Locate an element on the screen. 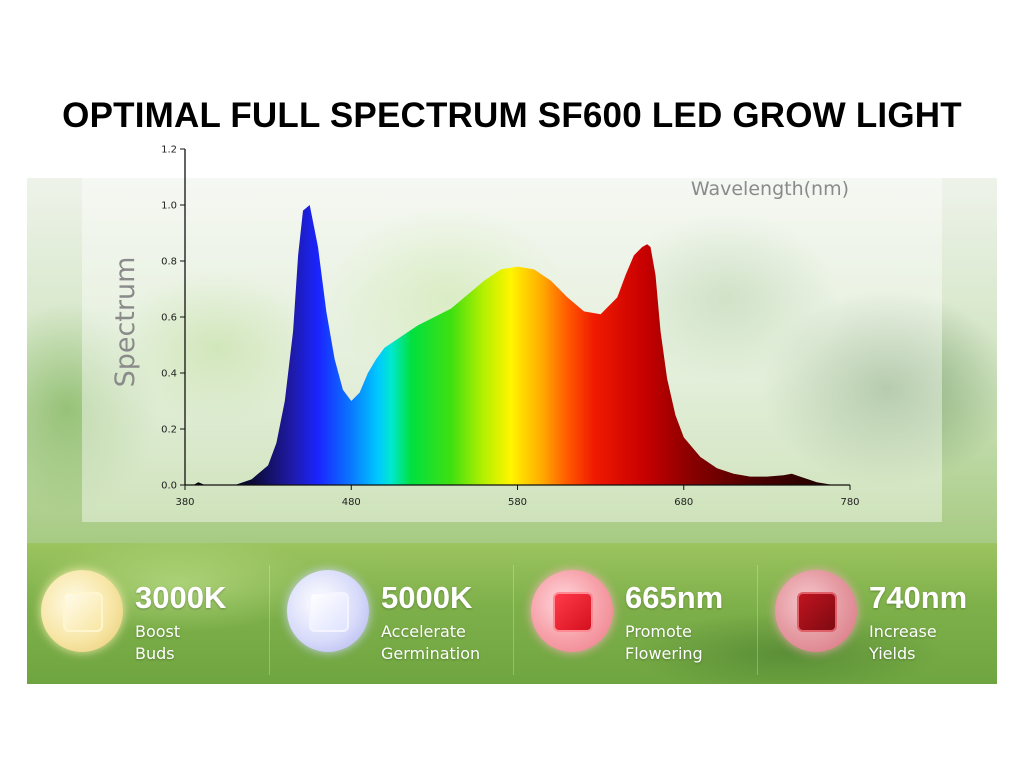 The image size is (1024, 768). red-led-icon is located at coordinates (572, 611).